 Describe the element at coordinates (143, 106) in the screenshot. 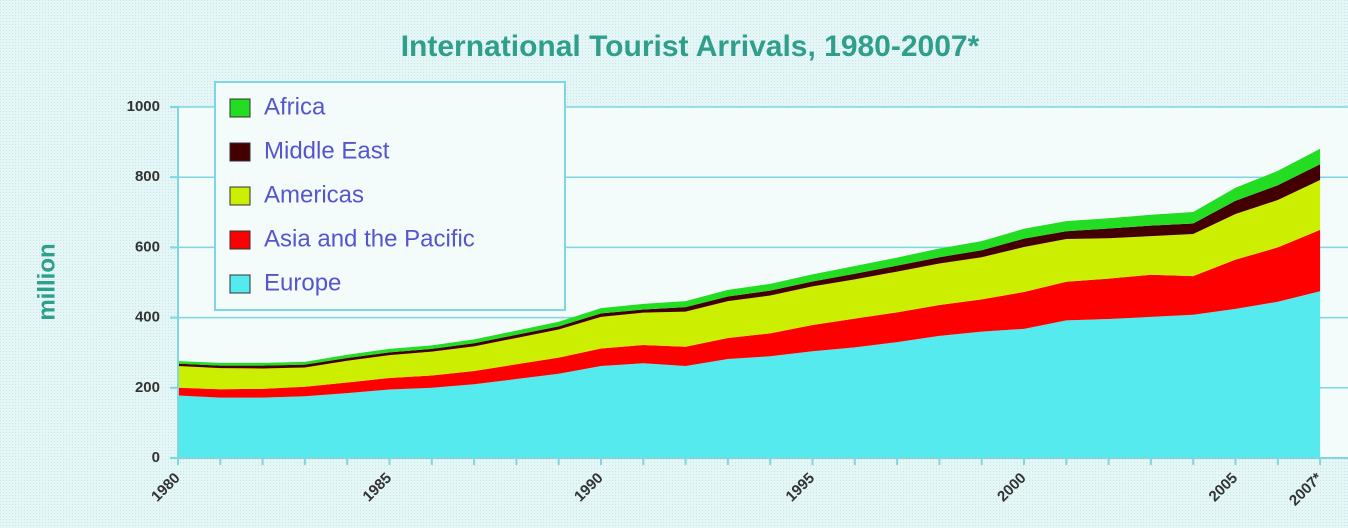

I see `y-tick-label: 1000` at that location.